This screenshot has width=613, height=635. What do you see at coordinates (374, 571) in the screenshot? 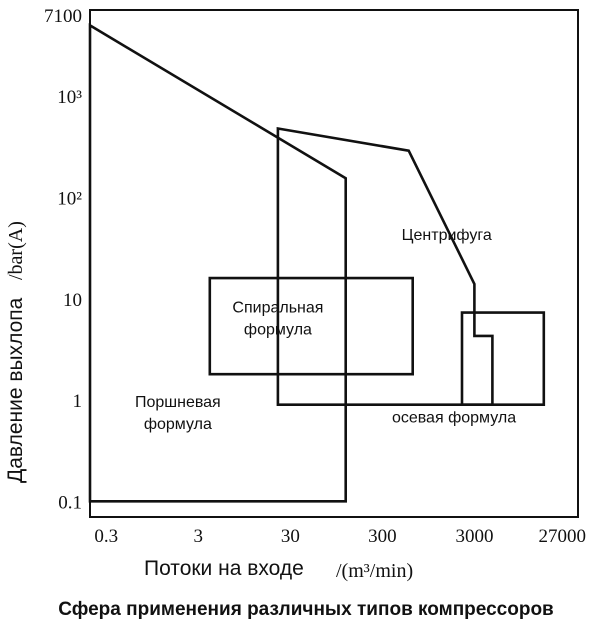
I see `x-axis-unit: /(m³/min)` at bounding box center [374, 571].